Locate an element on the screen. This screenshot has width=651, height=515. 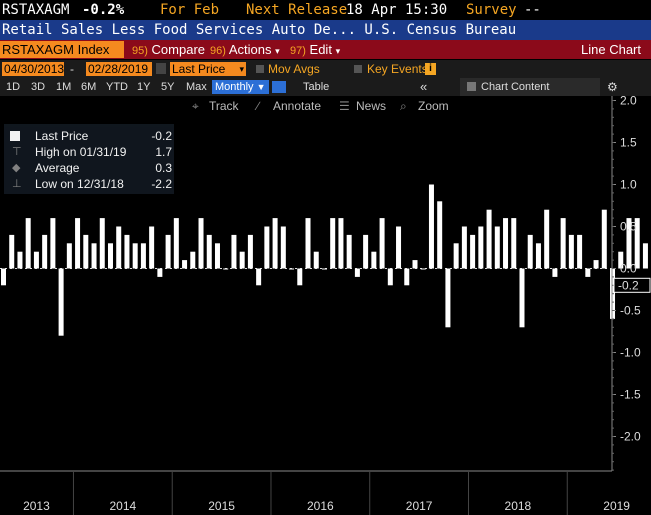
low-value: -2.2 is located at coordinates (161, 184).